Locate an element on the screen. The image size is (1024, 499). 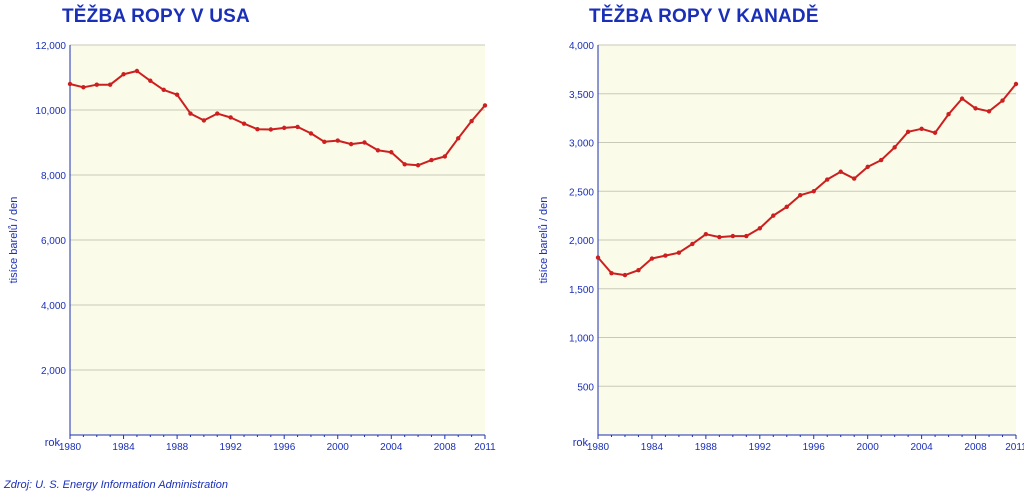
y-tick-label: 2,500 is located at coordinates (581, 192).